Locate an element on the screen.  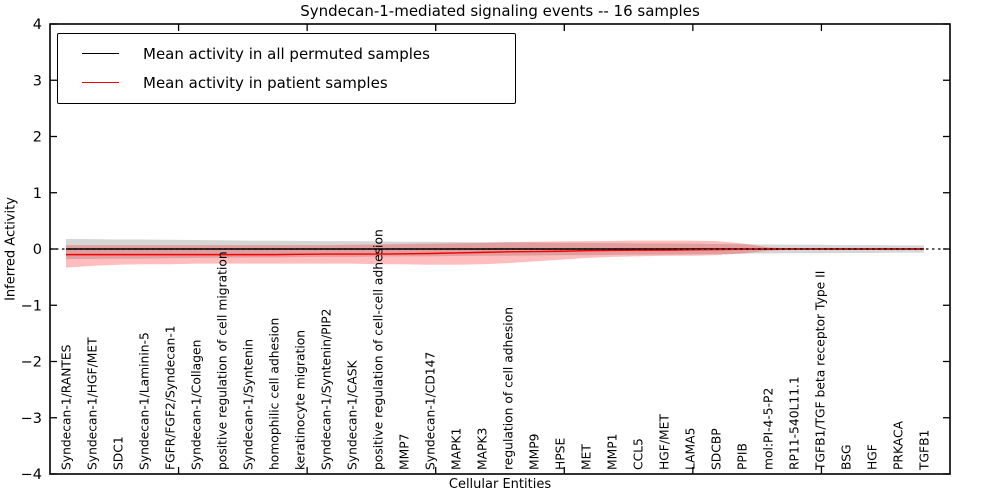
category-label: MET is located at coordinates (587, 457).